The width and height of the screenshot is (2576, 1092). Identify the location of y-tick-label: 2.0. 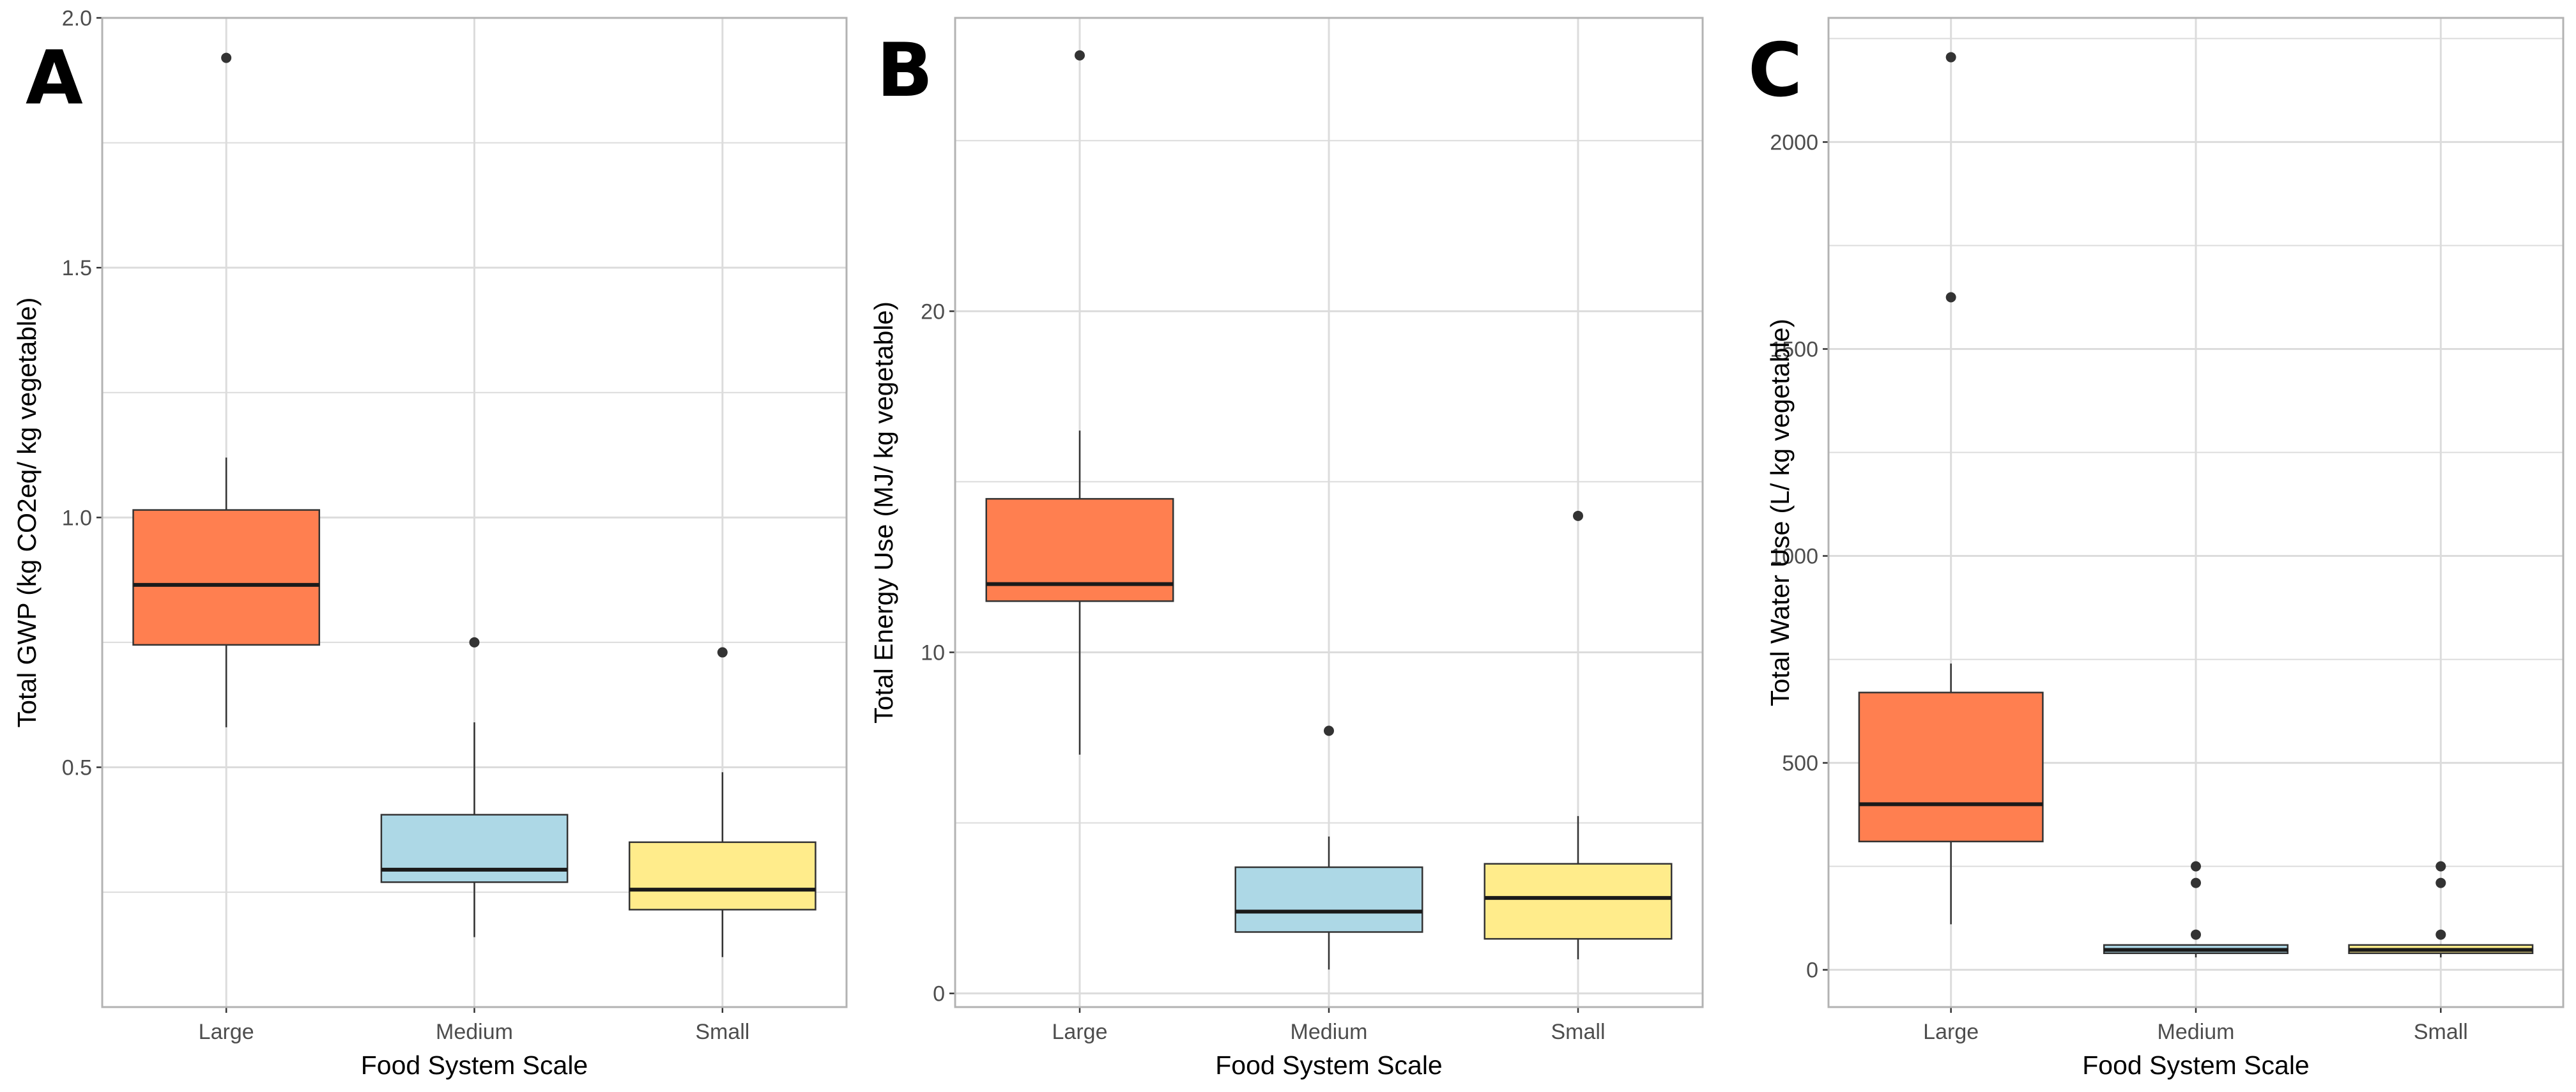
(77, 18).